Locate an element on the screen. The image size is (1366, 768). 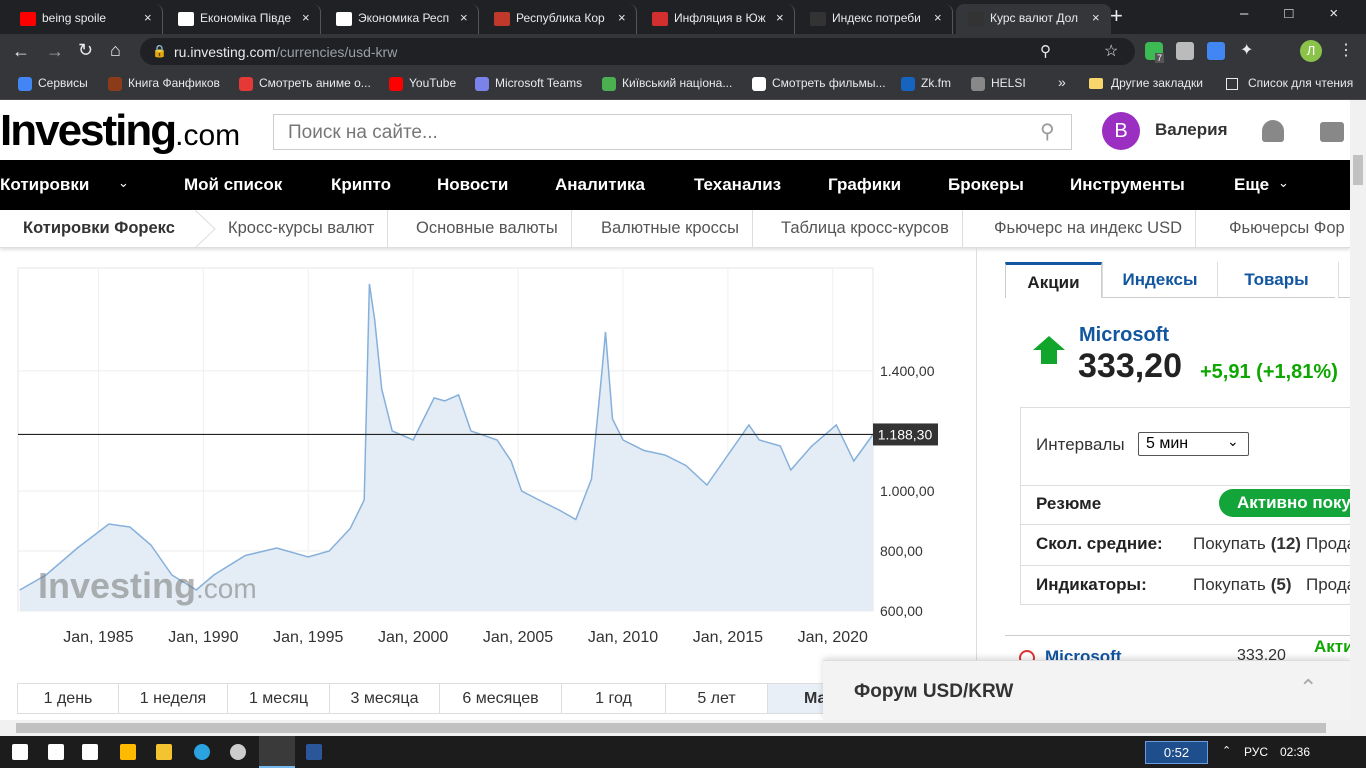
extensions-button: ✦ is located at coordinates (1247, 50).